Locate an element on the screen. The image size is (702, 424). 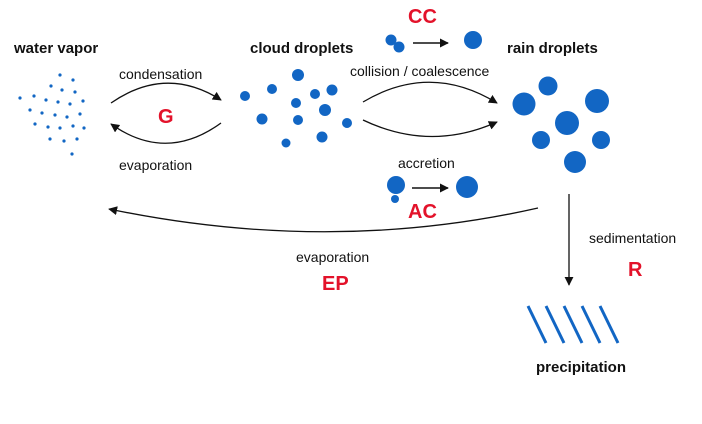
collision-lower-arrow is located at coordinates (430, 128).